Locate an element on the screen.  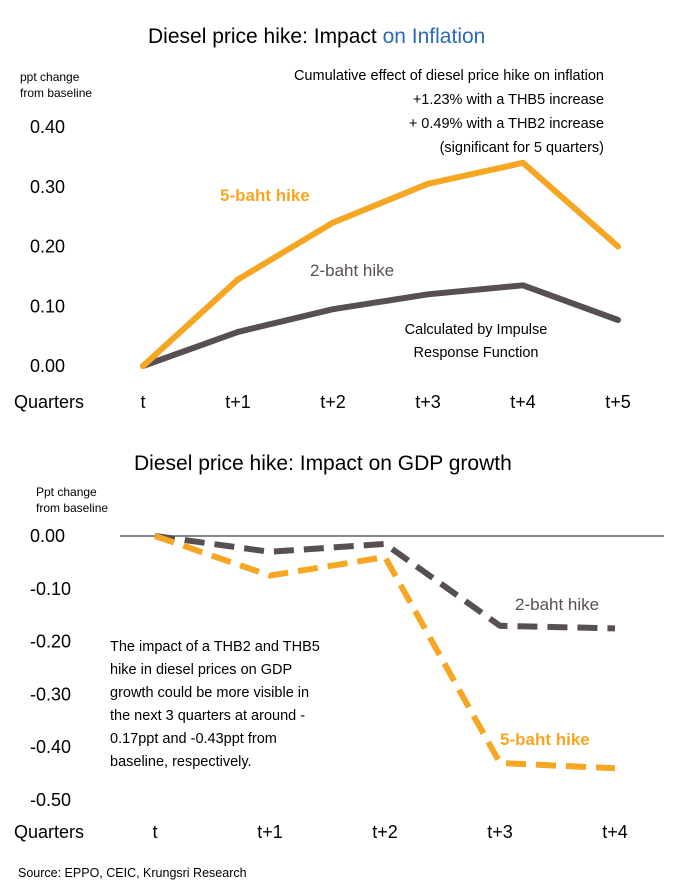
source-note: Source: EPPO, CEIC, Krungsri Research is located at coordinates (132, 873).